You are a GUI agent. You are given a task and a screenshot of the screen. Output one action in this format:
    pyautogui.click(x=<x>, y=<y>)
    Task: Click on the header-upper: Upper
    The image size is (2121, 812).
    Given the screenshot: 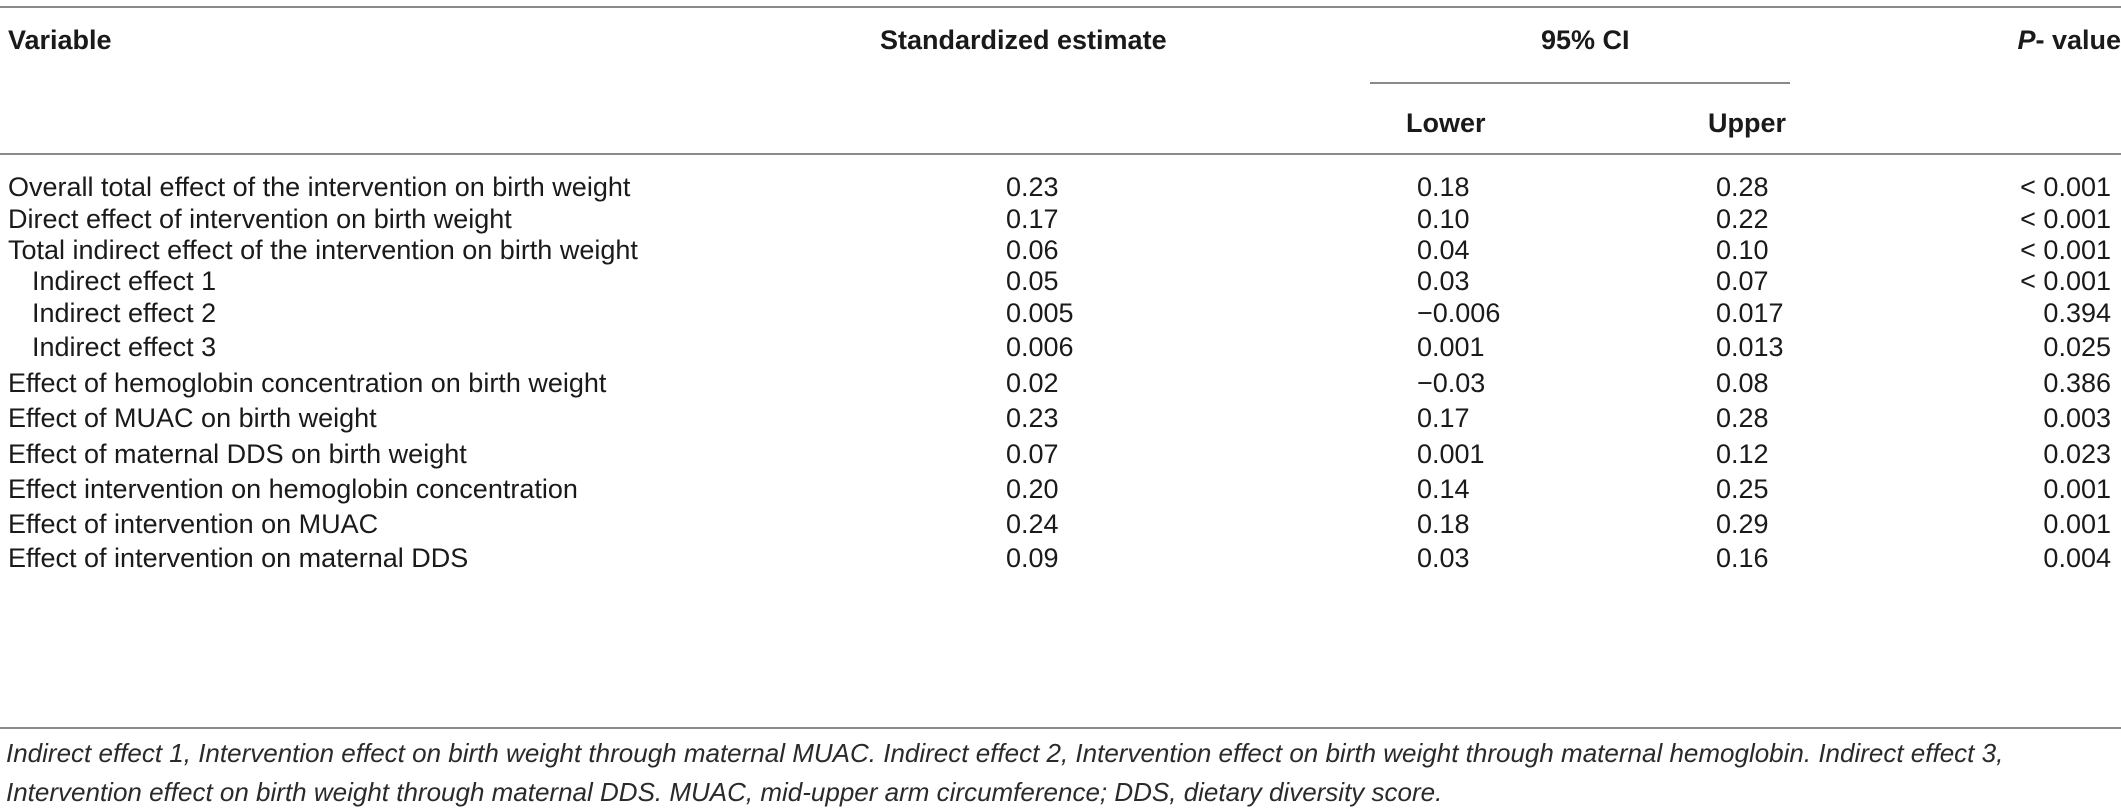 What is the action you would take?
    pyautogui.click(x=1747, y=123)
    